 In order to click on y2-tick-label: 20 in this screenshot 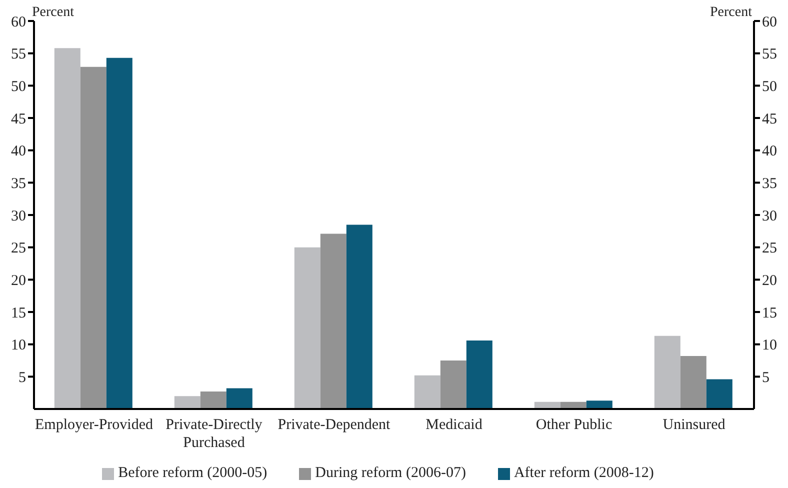, I will do `click(769, 280)`.